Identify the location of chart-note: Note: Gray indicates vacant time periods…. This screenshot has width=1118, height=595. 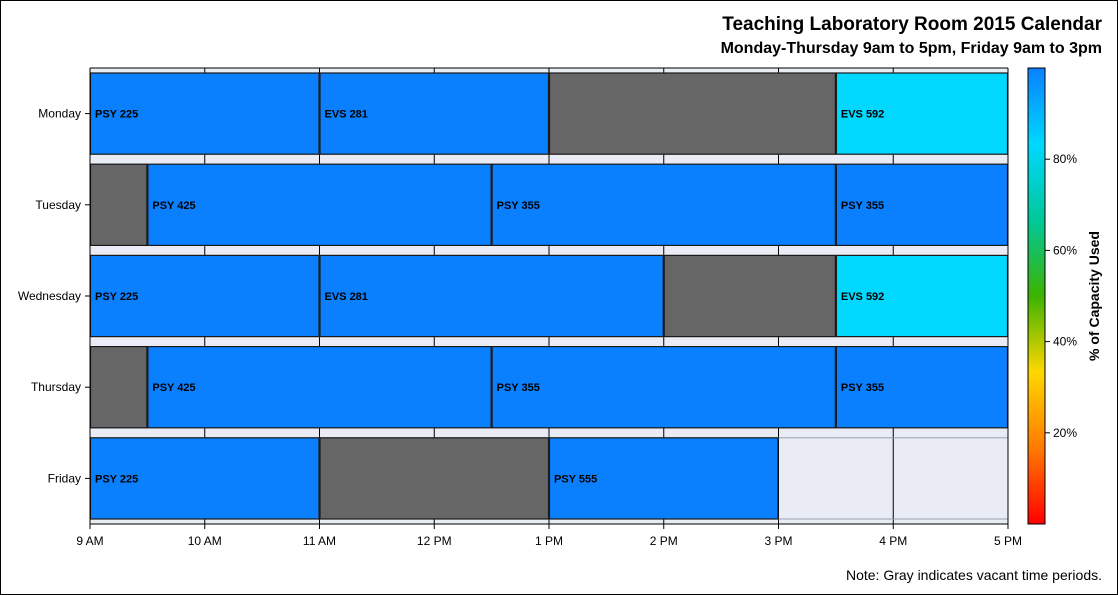
(973, 575).